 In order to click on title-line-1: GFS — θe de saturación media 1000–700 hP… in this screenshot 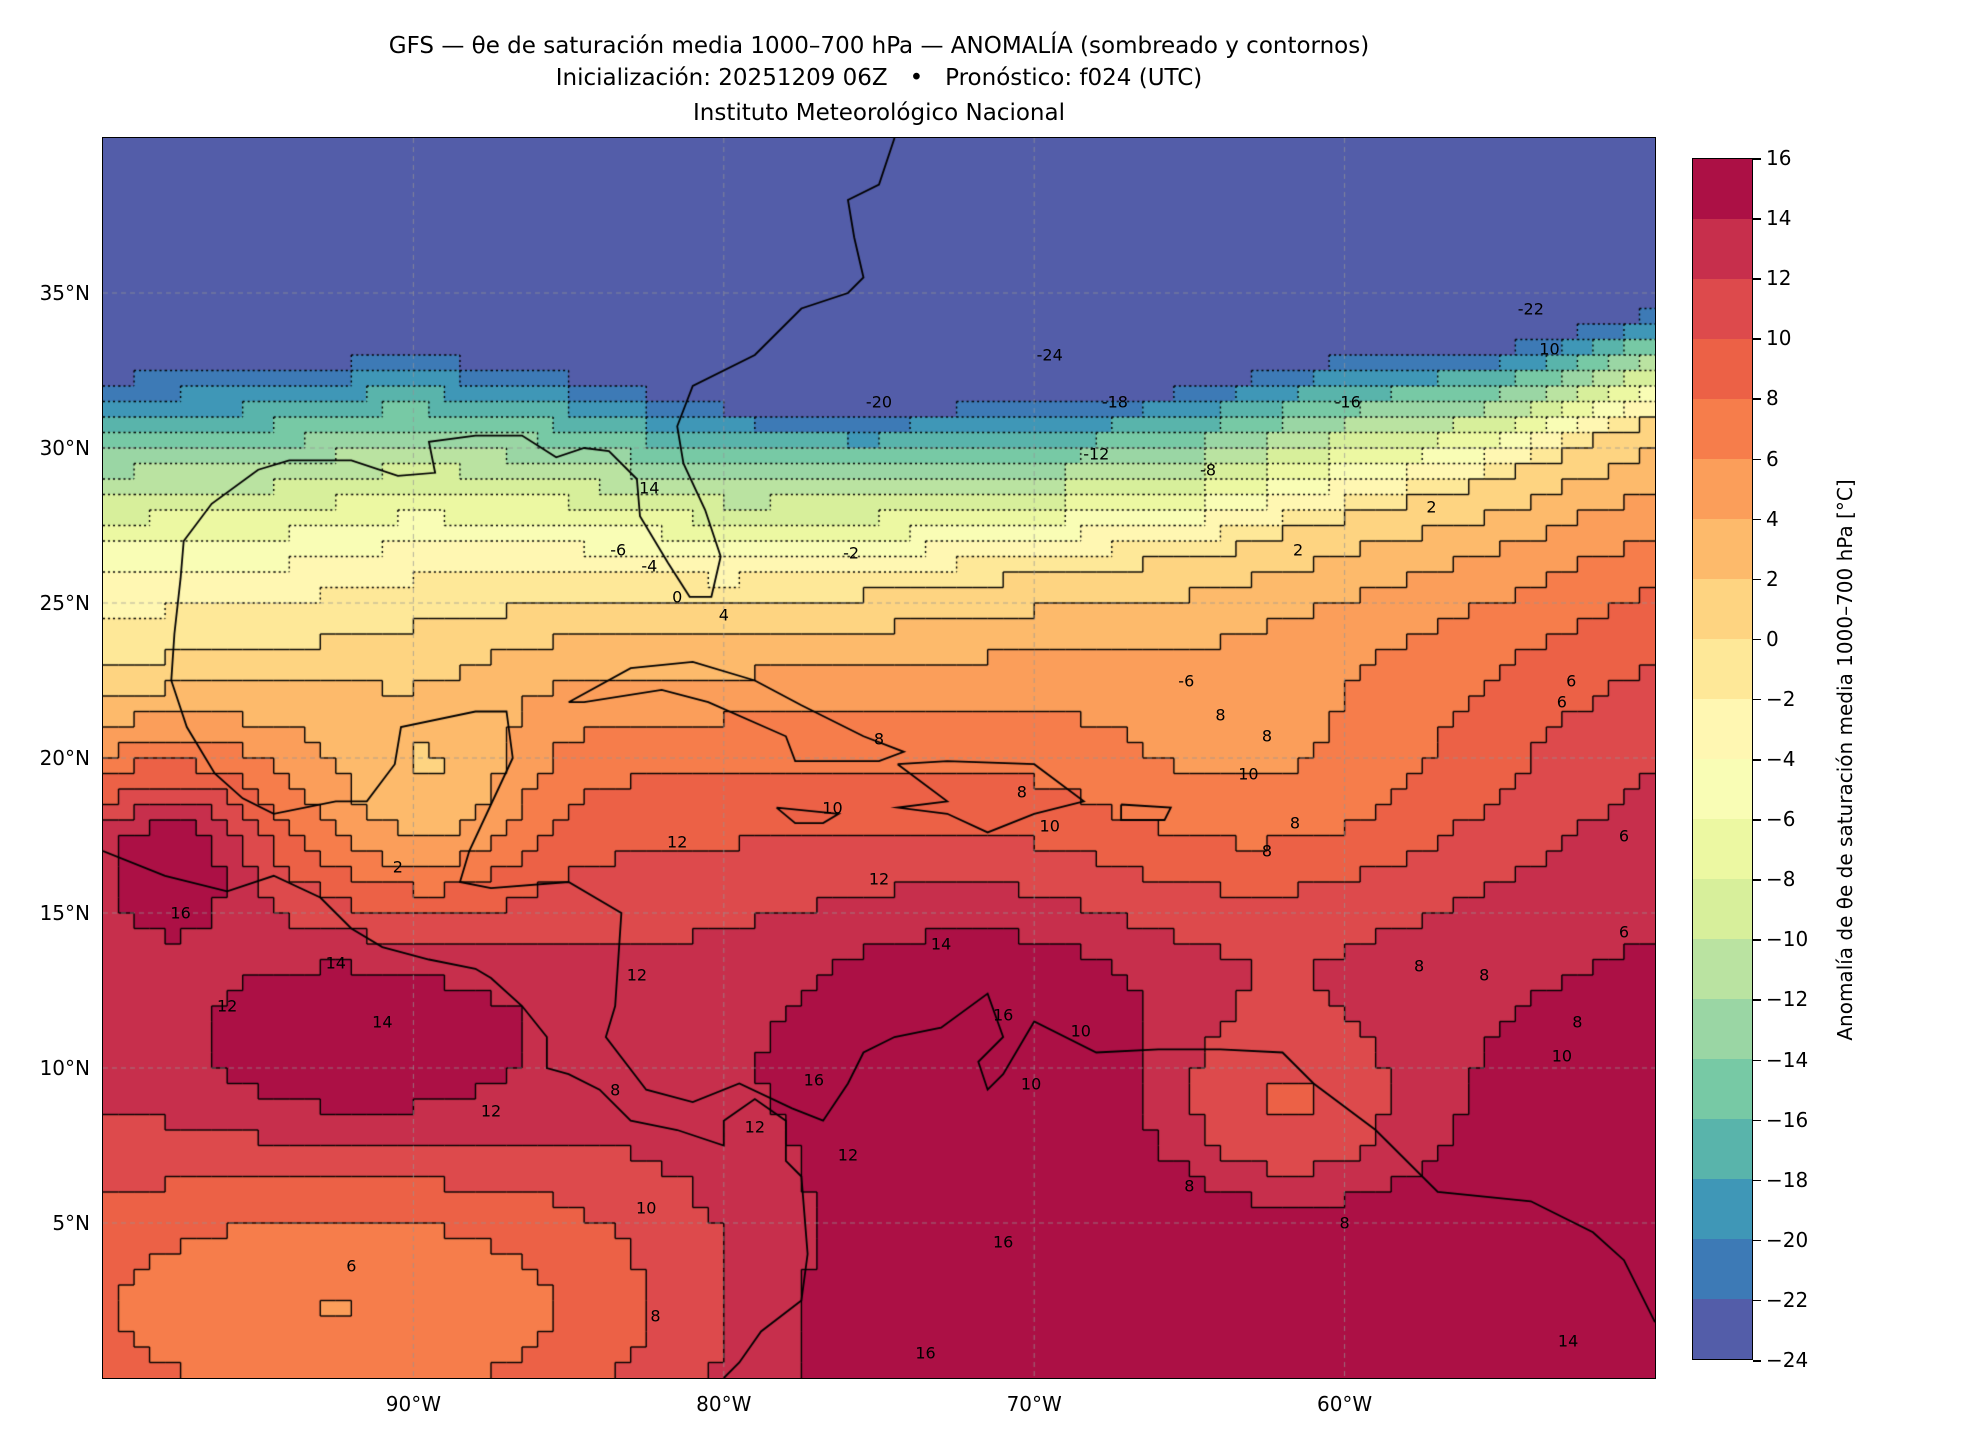, I will do `click(879, 46)`.